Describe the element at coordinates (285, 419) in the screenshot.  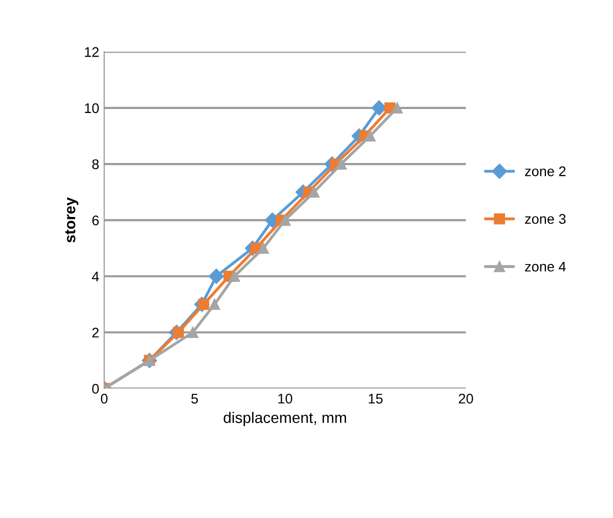
I see `x-axis-title: displacement, mm` at that location.